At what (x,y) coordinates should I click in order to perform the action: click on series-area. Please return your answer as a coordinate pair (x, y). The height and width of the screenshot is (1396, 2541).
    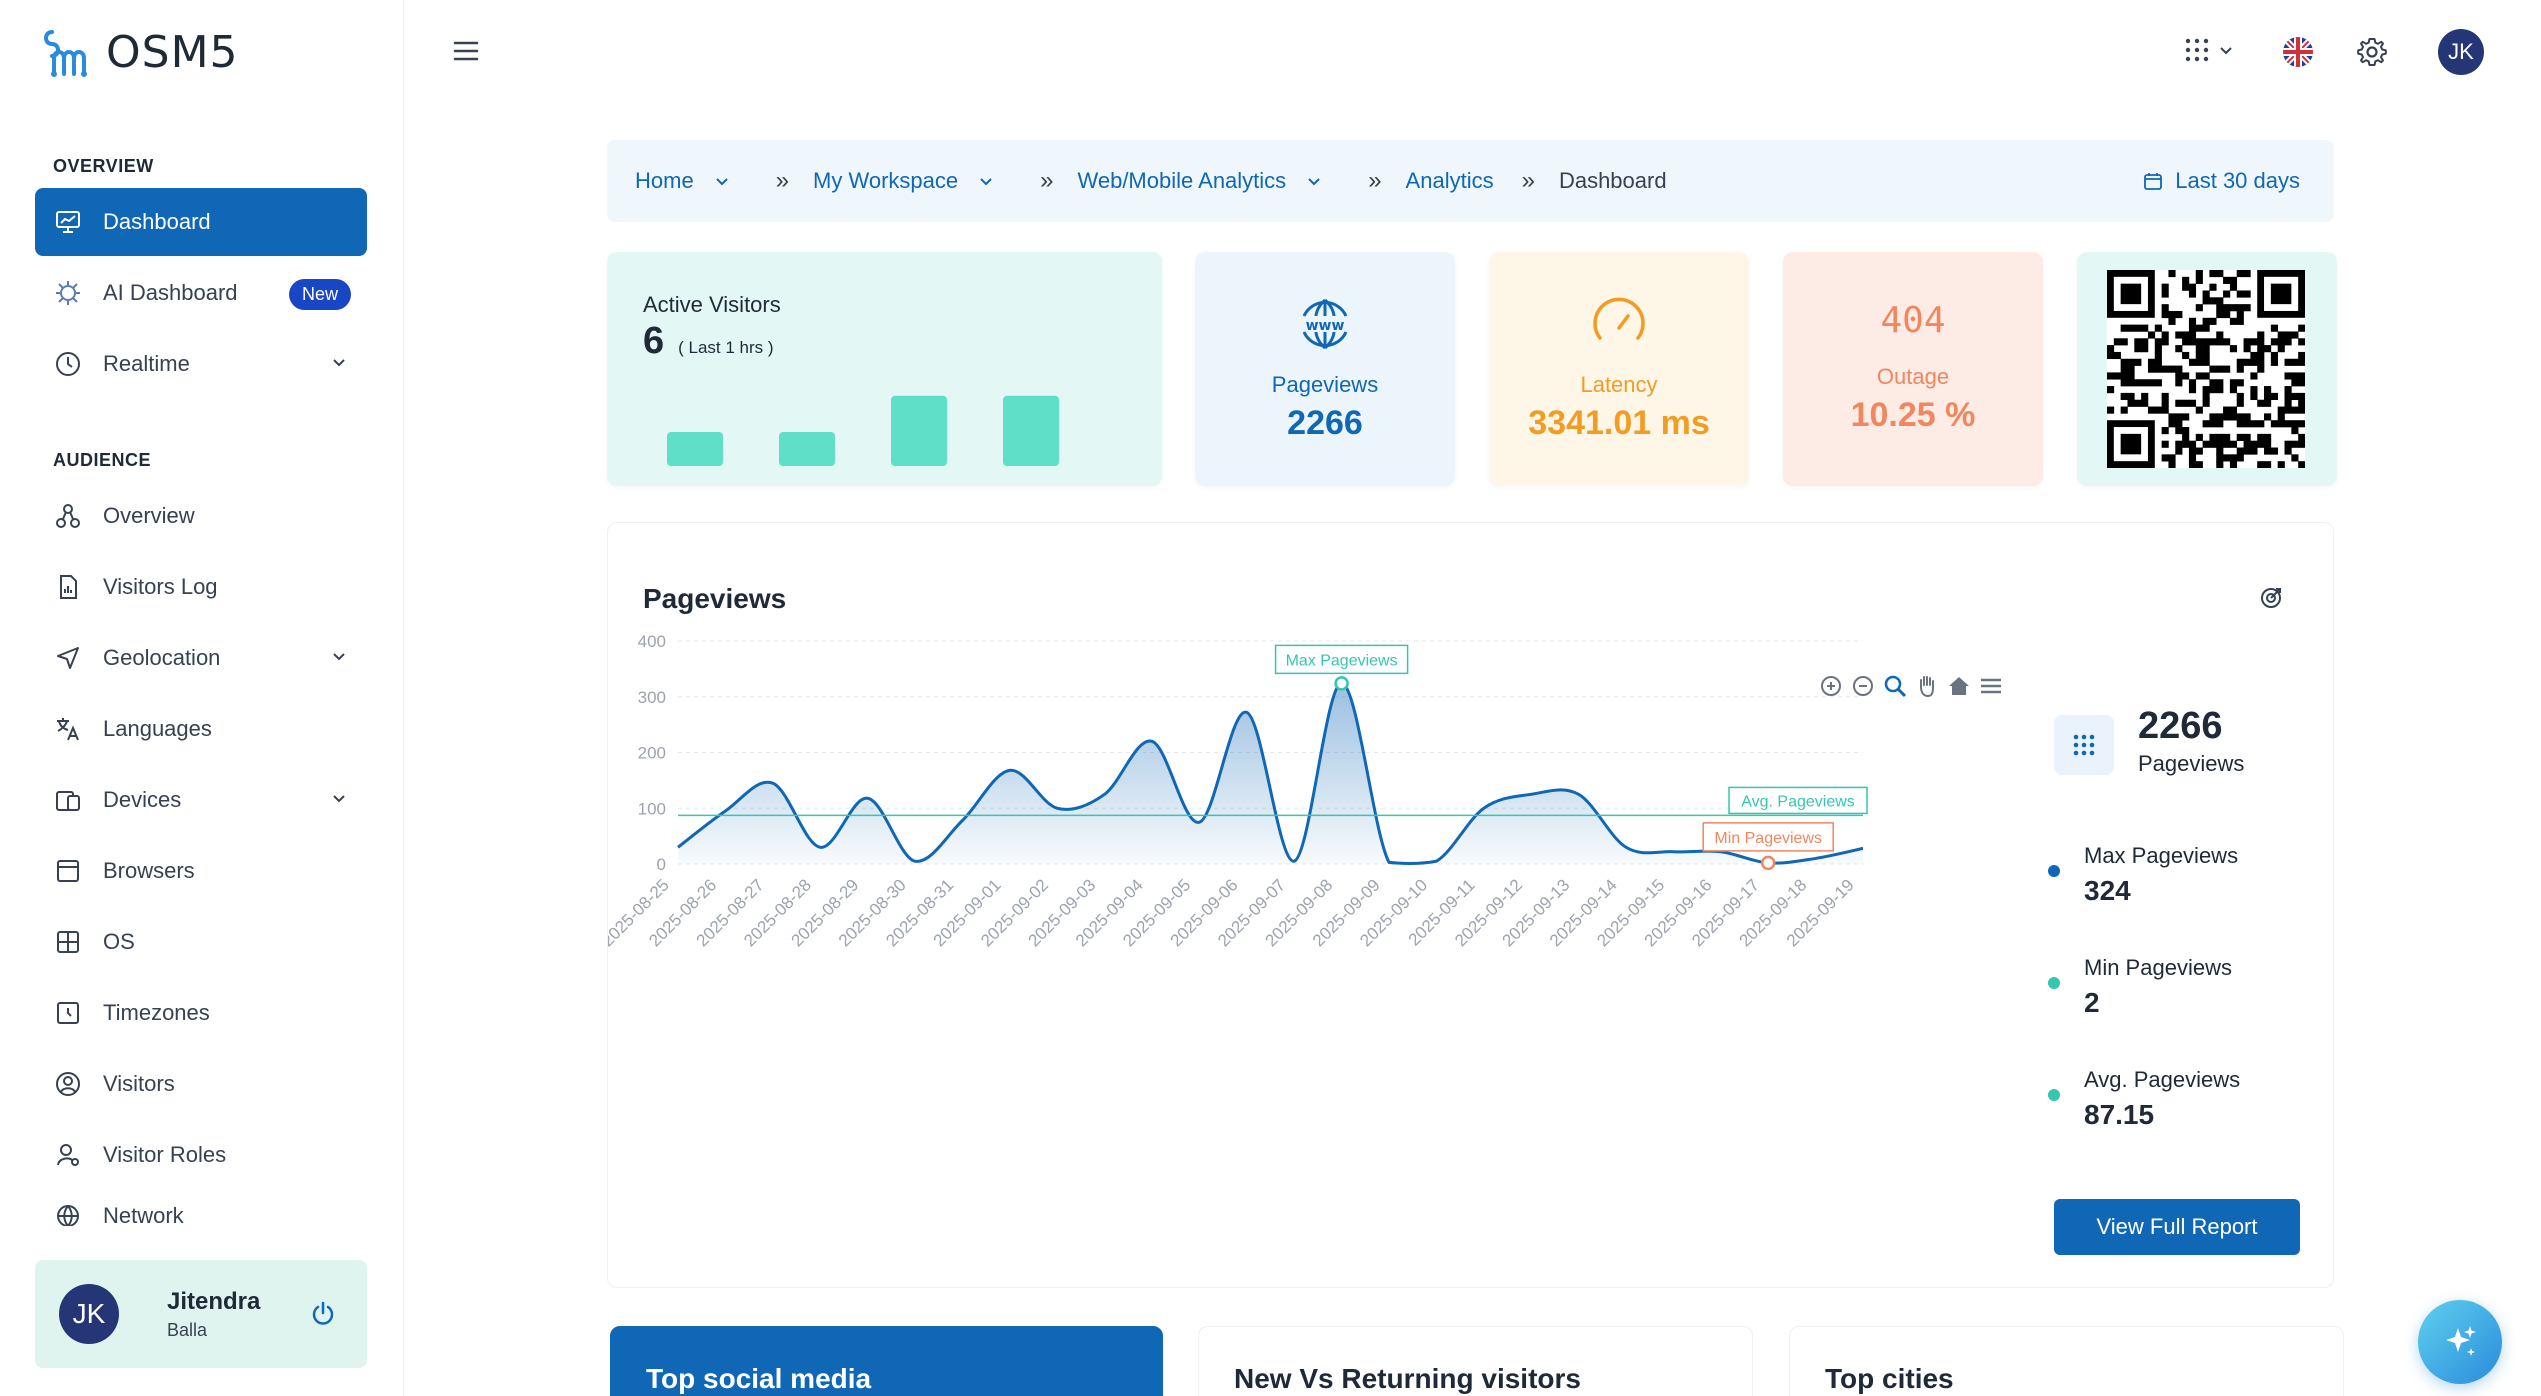
    Looking at the image, I should click on (1270, 773).